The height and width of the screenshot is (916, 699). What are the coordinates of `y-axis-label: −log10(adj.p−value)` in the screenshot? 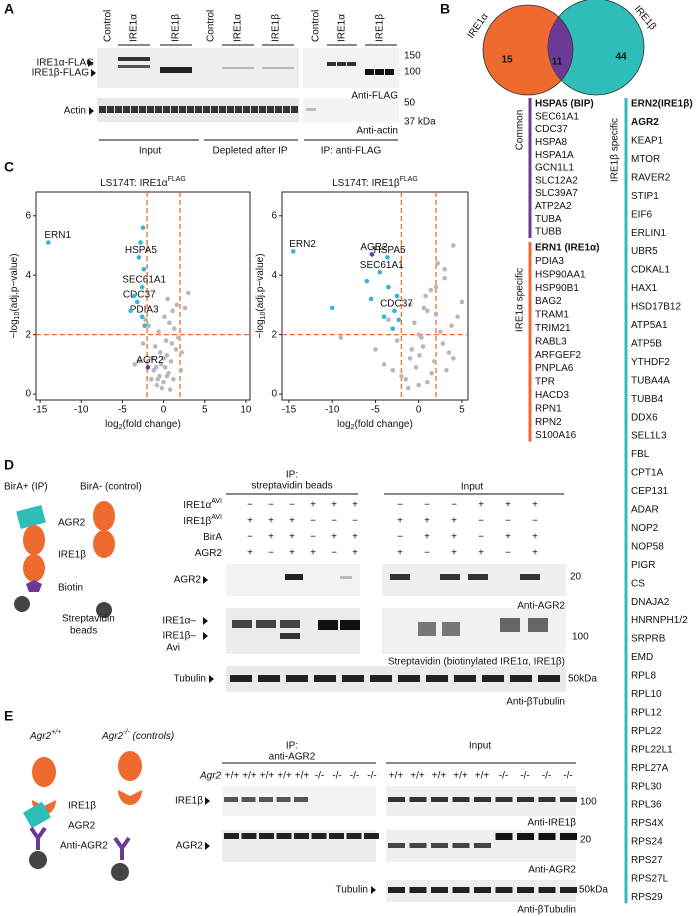 It's located at (261, 295).